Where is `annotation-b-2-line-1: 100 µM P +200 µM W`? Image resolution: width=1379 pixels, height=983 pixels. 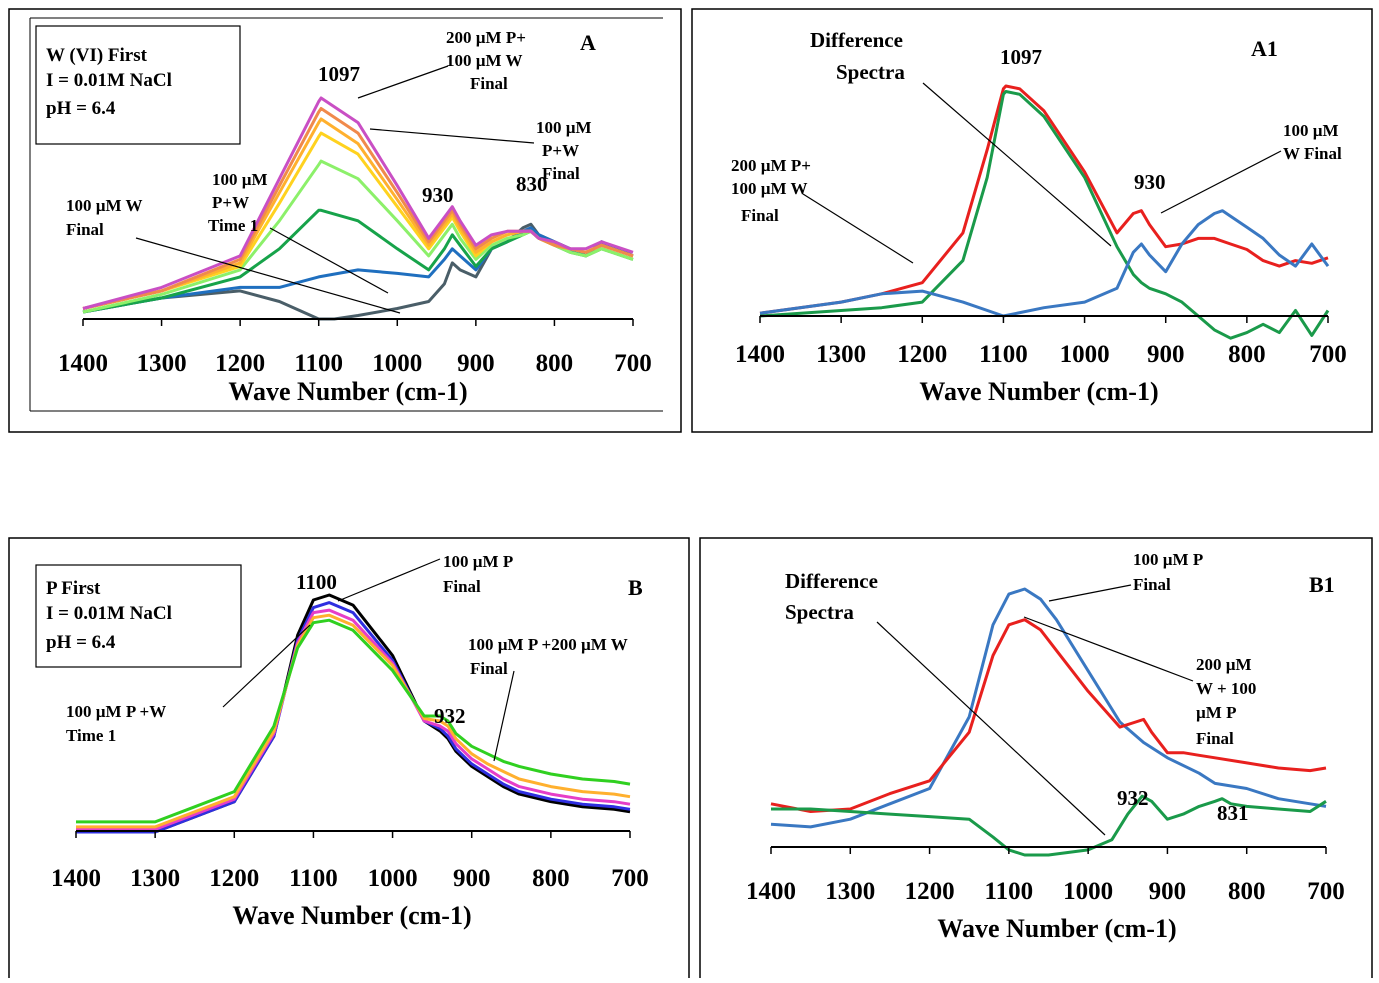 annotation-b-2-line-1: 100 µM P +200 µM W is located at coordinates (548, 644).